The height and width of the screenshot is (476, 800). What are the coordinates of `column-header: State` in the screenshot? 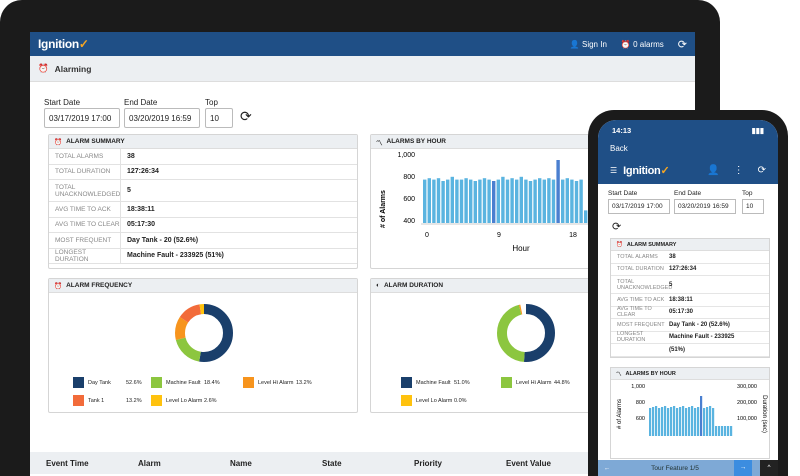 It's located at (332, 463).